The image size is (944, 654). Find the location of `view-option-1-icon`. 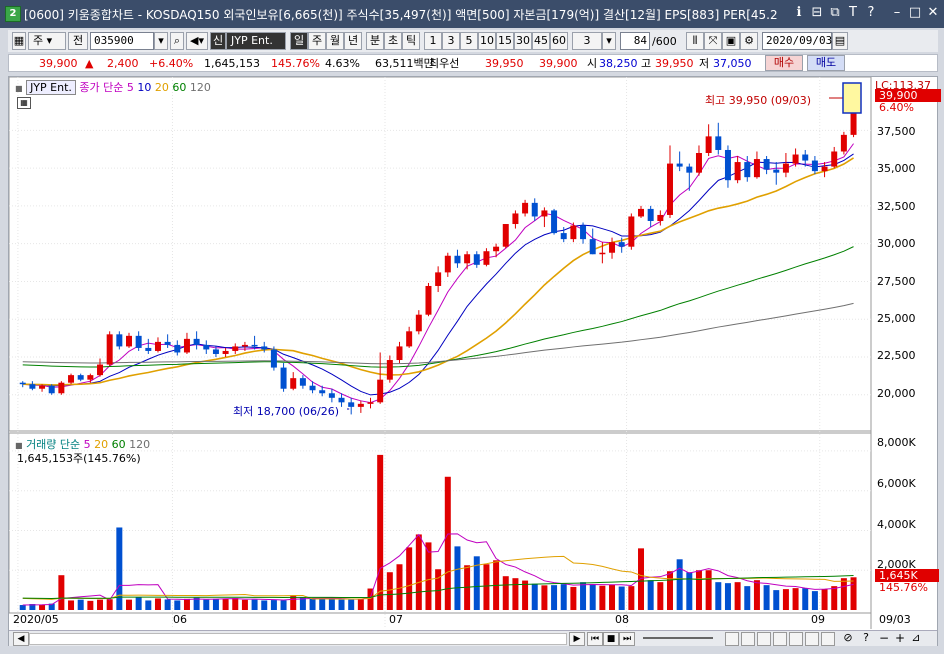

view-option-1-icon is located at coordinates (732, 639).